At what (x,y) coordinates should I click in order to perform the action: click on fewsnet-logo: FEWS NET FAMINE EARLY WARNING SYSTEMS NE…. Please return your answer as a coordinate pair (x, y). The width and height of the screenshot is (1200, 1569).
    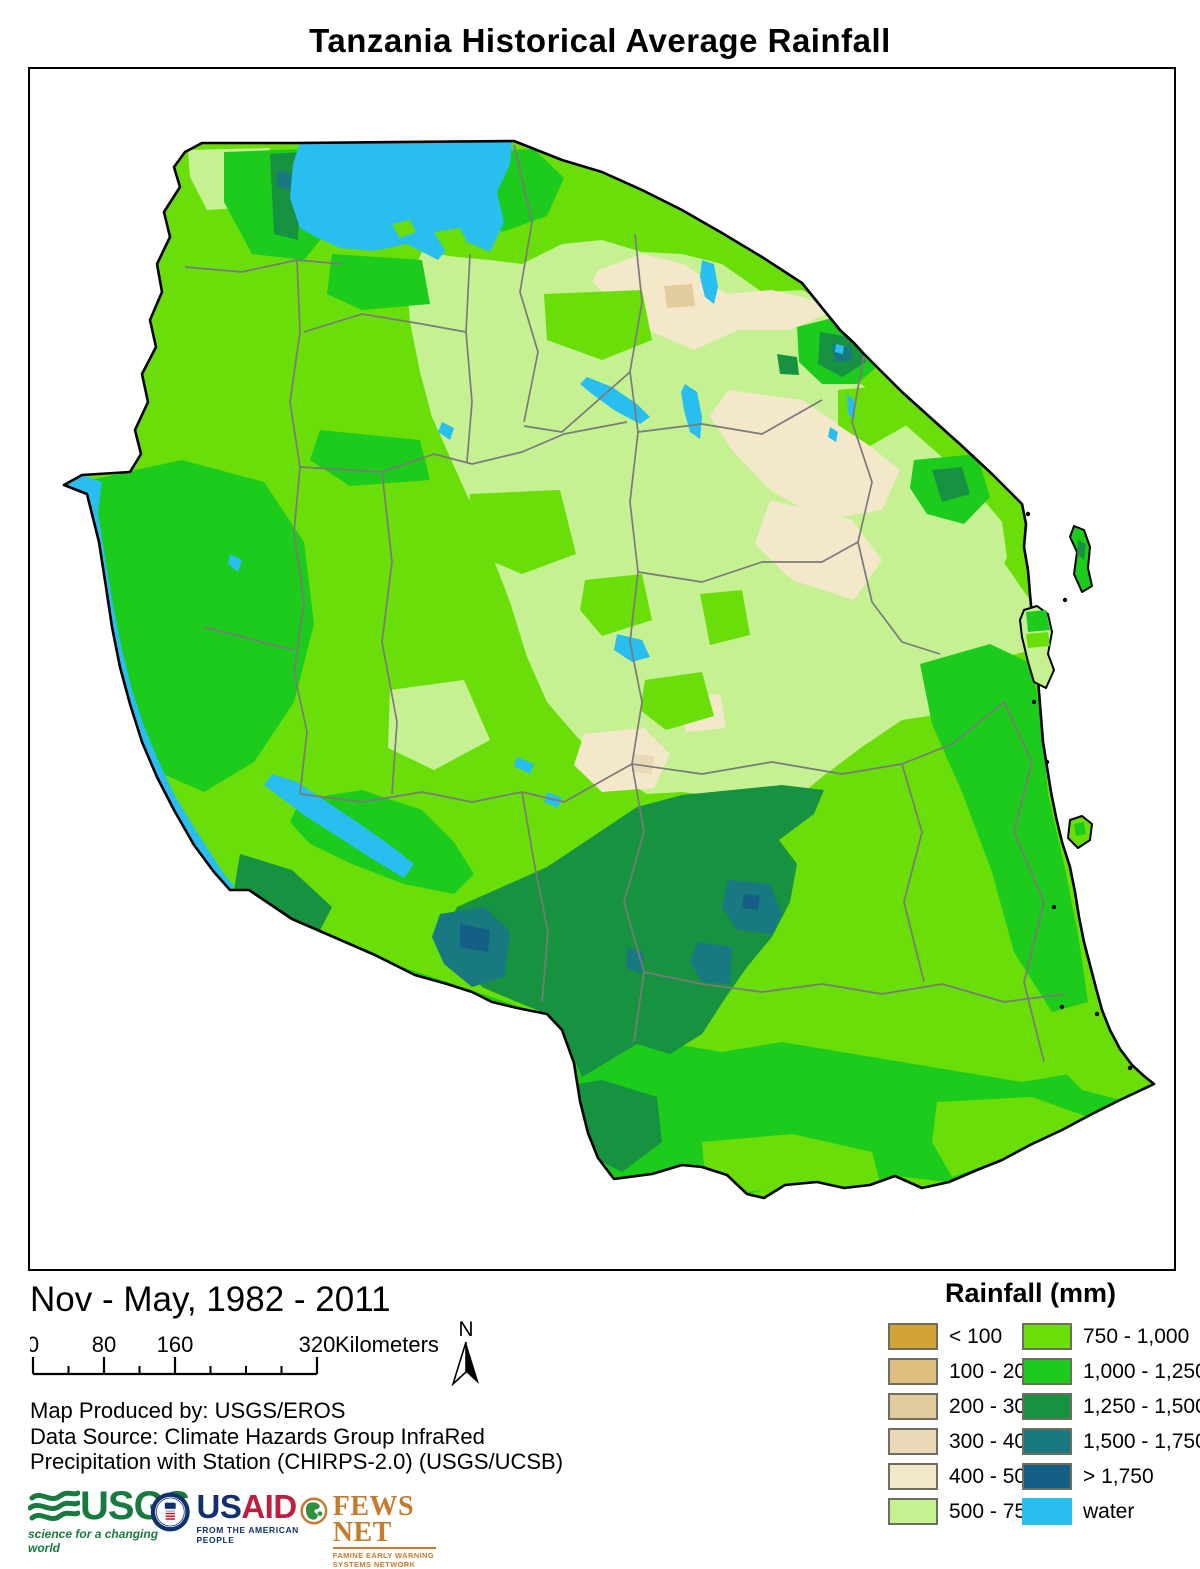
    Looking at the image, I should click on (368, 1527).